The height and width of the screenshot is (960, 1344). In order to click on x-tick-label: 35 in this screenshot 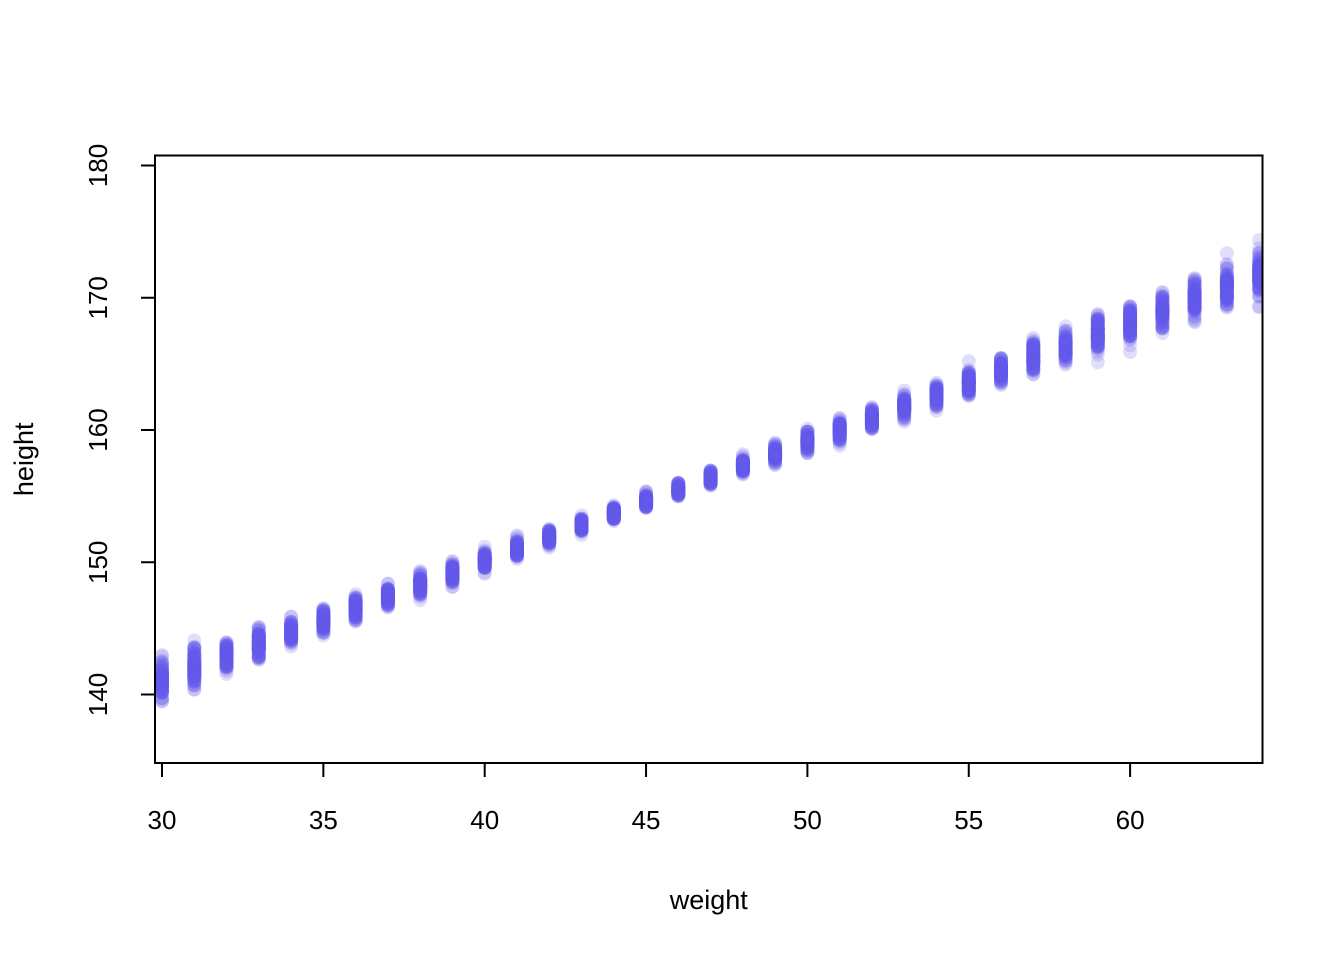, I will do `click(323, 820)`.